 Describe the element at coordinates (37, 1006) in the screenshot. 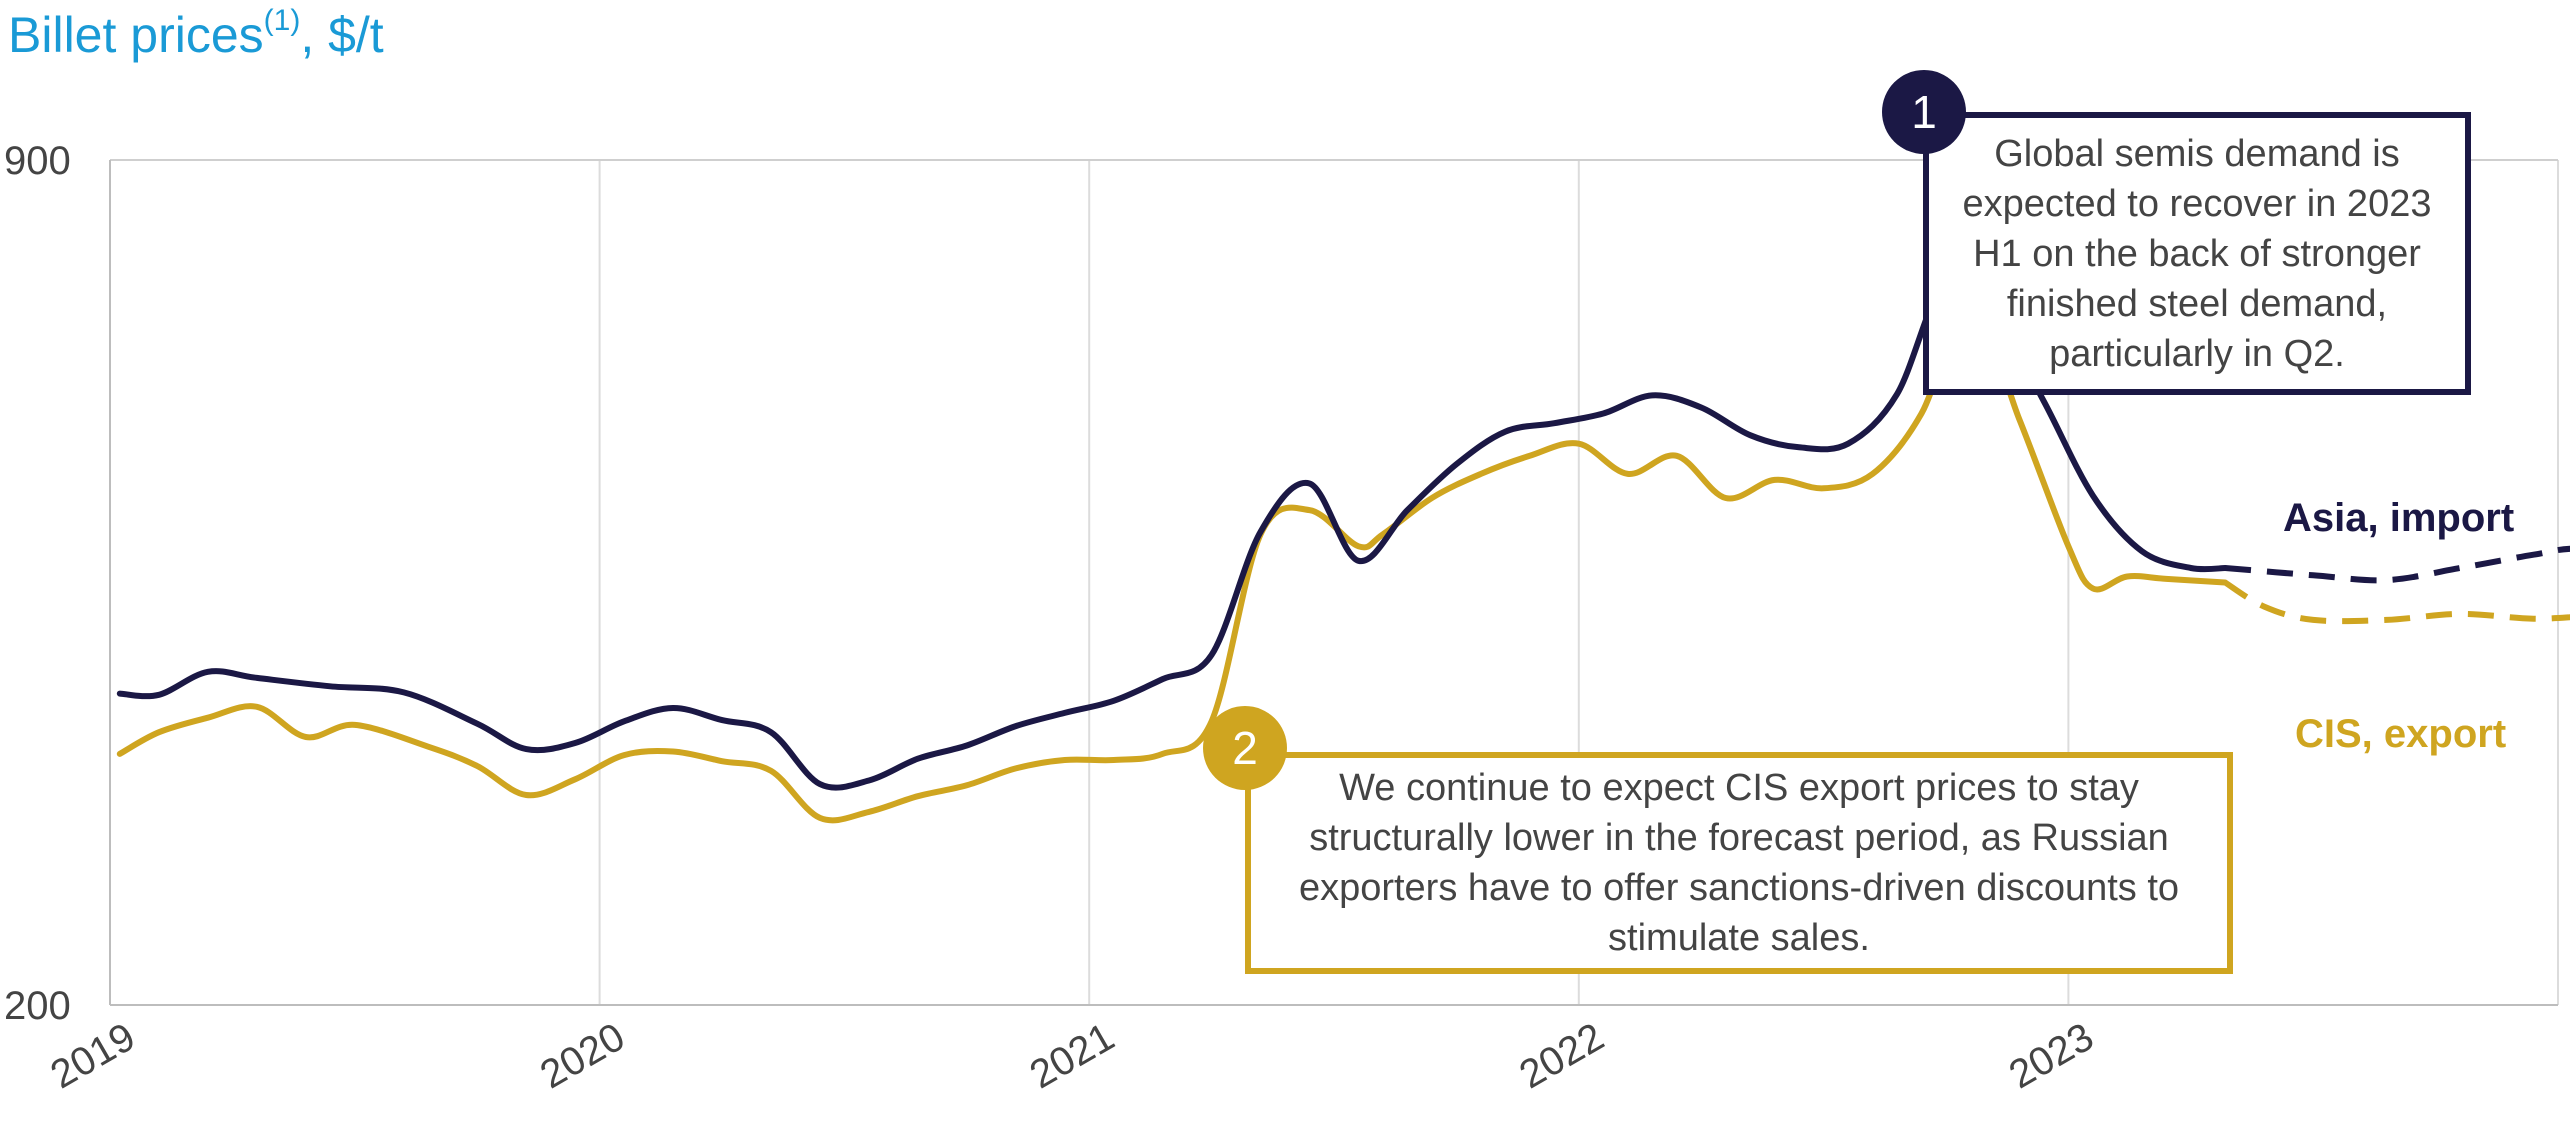

I see `y-tick-label-200: 200` at that location.